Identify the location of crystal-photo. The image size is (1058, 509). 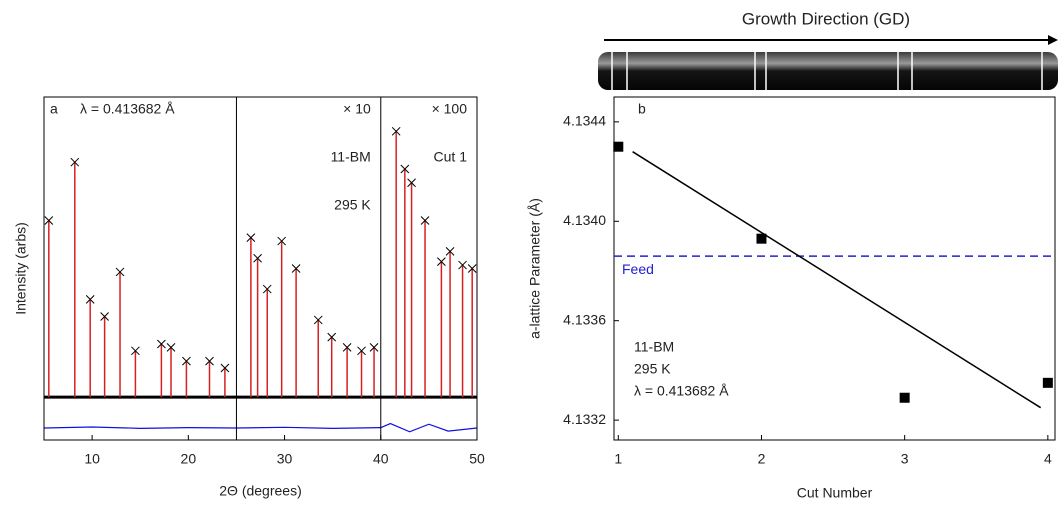
(828, 71).